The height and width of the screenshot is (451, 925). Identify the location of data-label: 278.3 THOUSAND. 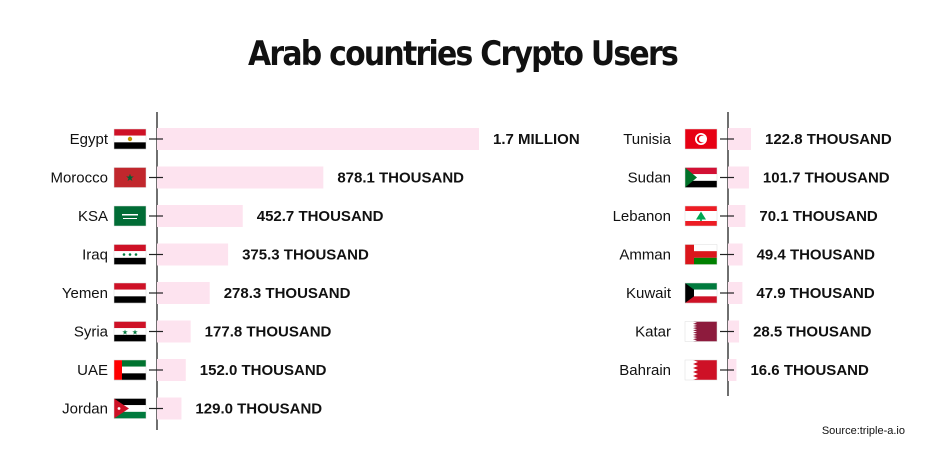
(287, 293).